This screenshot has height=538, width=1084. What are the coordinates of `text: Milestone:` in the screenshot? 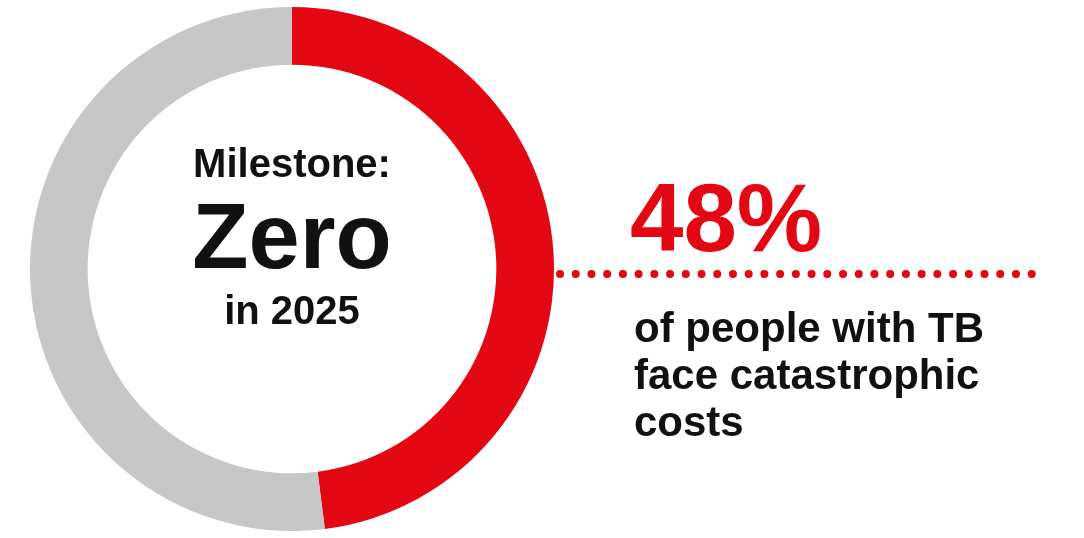 It's located at (292, 163).